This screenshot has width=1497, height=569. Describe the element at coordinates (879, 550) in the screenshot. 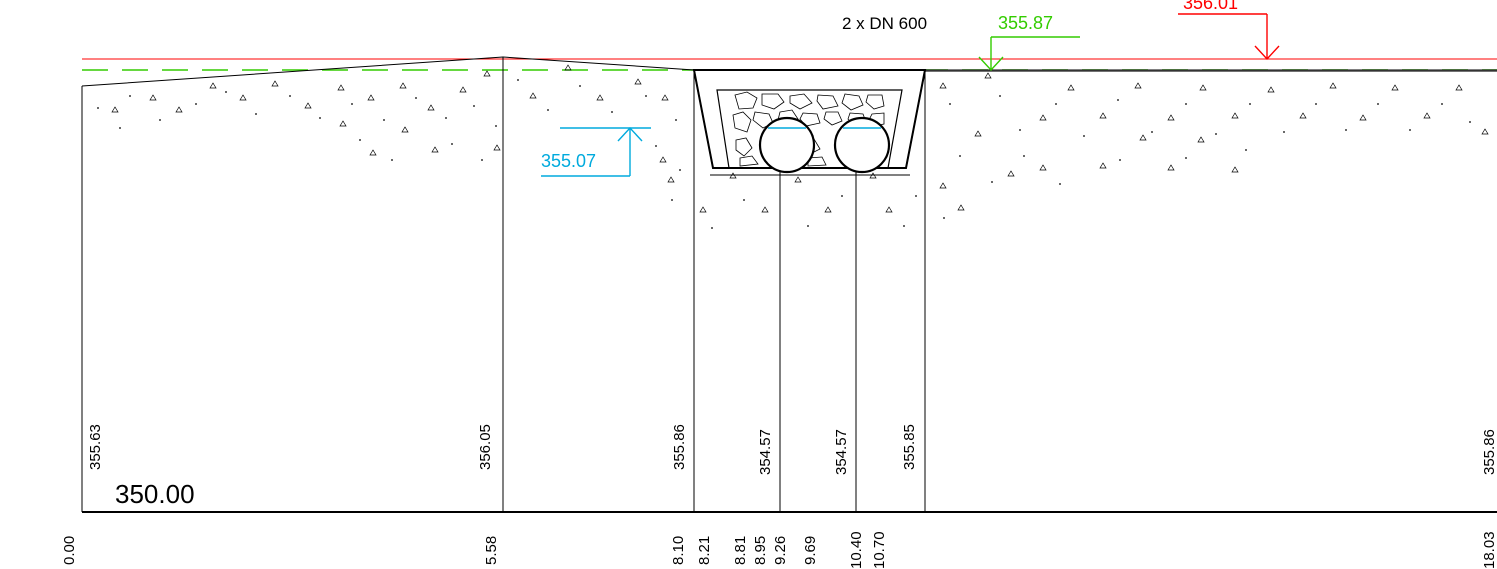

I see `station-label: 10.70` at that location.